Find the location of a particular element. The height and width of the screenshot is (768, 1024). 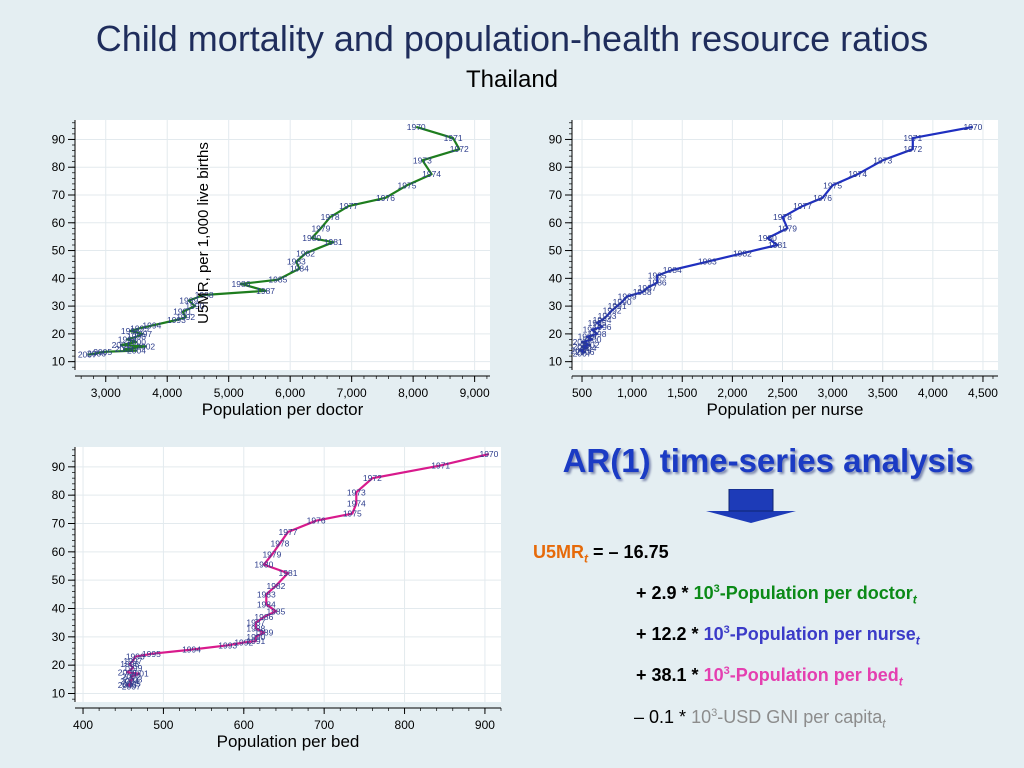

x-tick-label: 800 is located at coordinates (405, 725).